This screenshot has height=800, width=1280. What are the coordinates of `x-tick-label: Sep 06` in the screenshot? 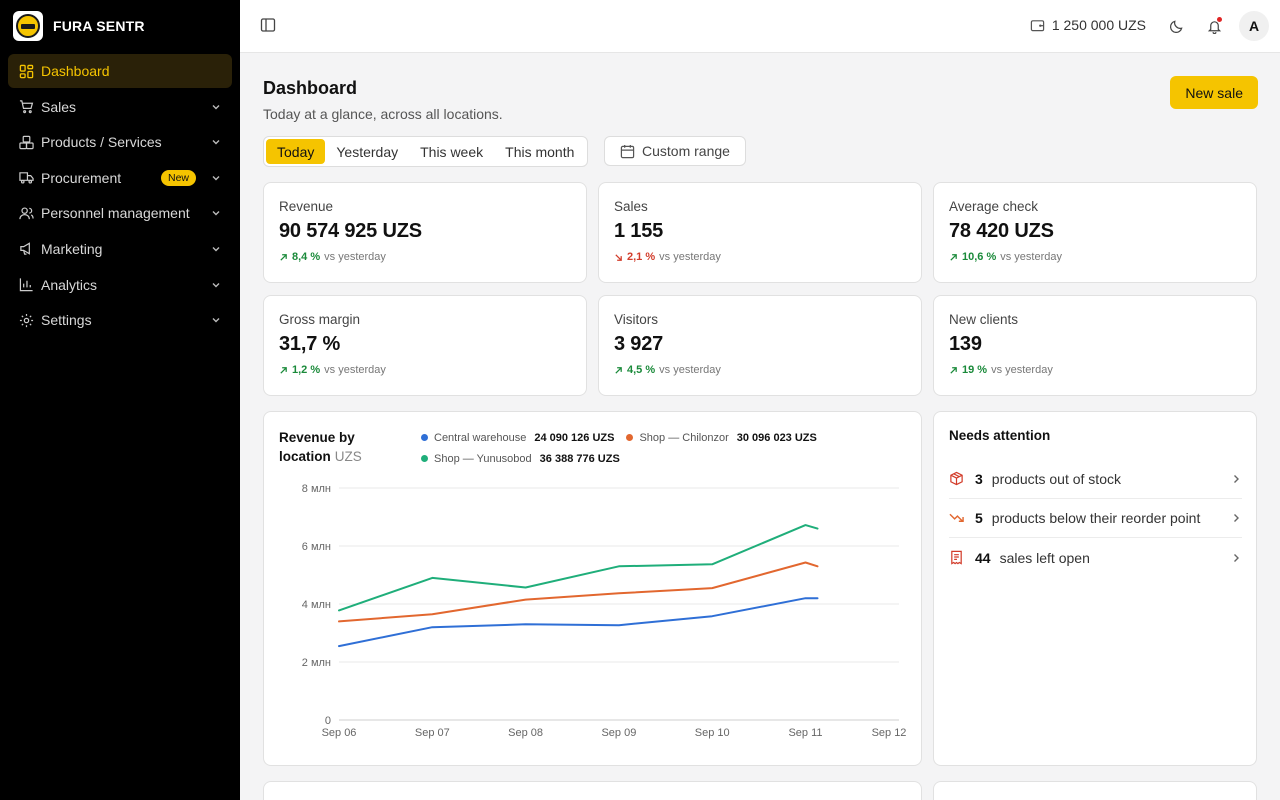 It's located at (339, 733).